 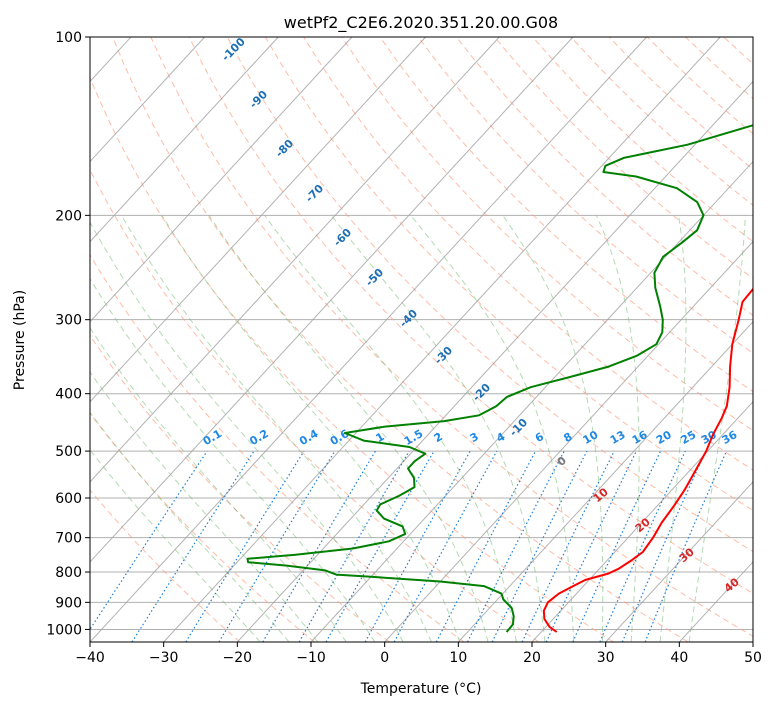 I want to click on x-tick-label: 10, so click(x=458, y=658).